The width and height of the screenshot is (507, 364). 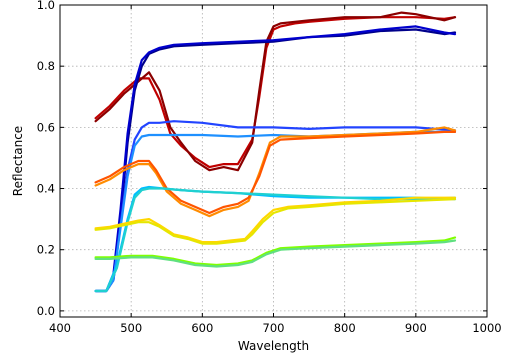 What do you see at coordinates (131, 328) in the screenshot?
I see `x-tick-label: 500` at bounding box center [131, 328].